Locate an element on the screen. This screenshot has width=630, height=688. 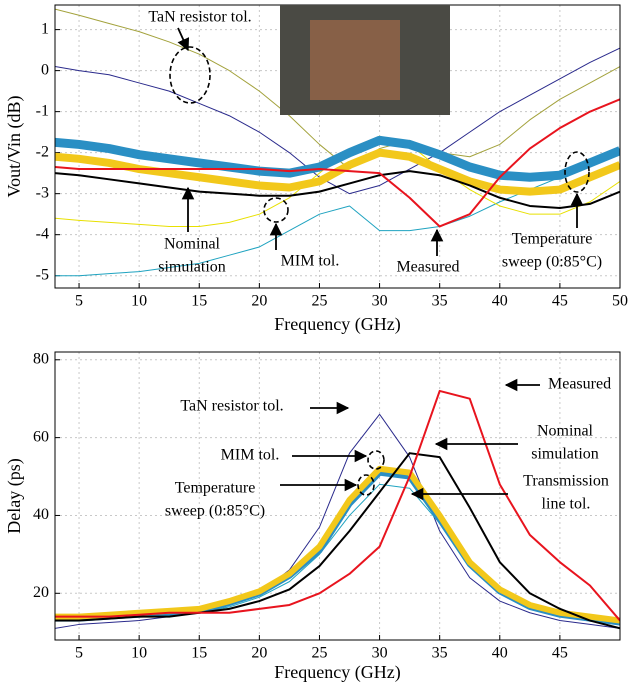
y-tick-label: 20 is located at coordinates (41, 592).